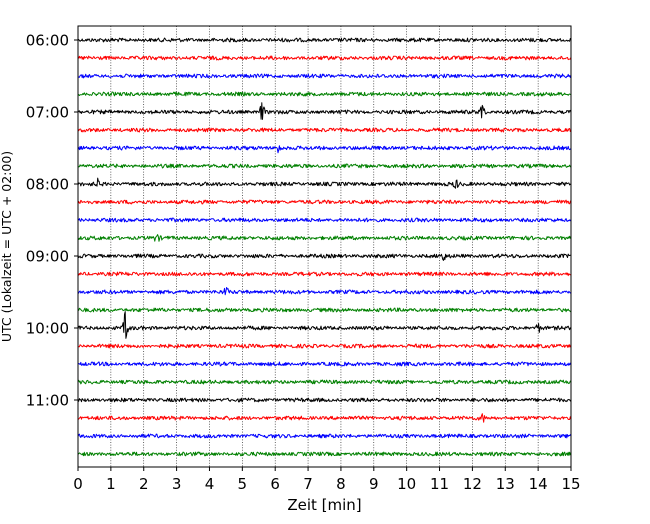 This screenshot has height=524, width=650. I want to click on x-tick-label: 5, so click(243, 484).